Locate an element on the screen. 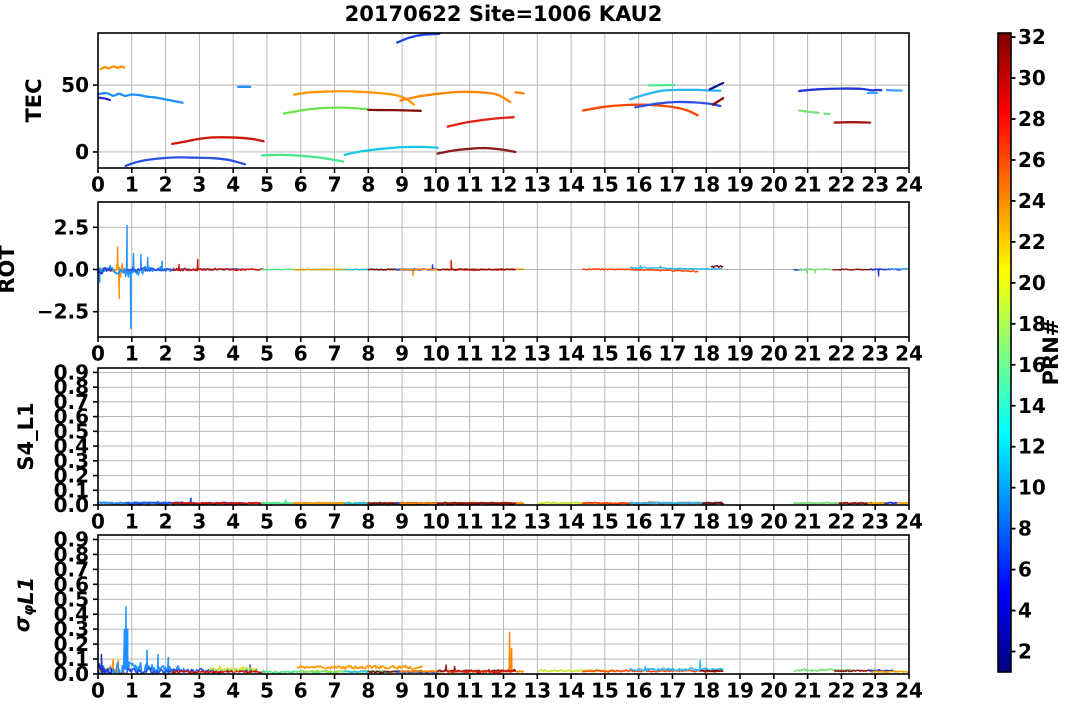 This screenshot has width=1077, height=709. y-tick-label: 0.9 is located at coordinates (71, 372).